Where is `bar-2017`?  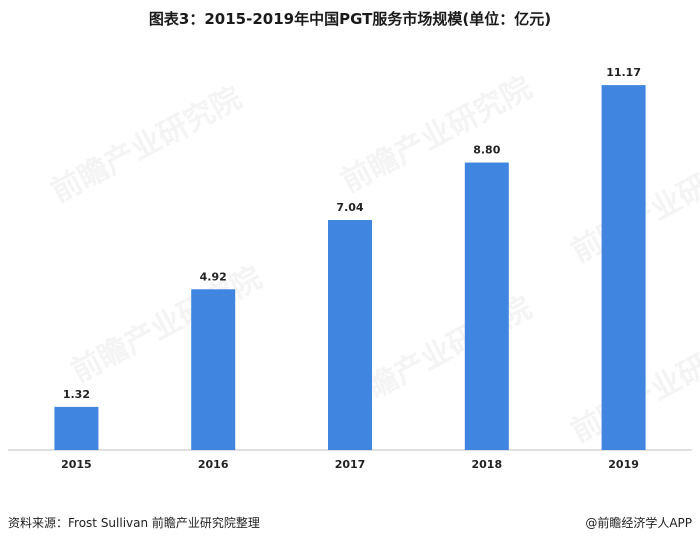 bar-2017 is located at coordinates (350, 335).